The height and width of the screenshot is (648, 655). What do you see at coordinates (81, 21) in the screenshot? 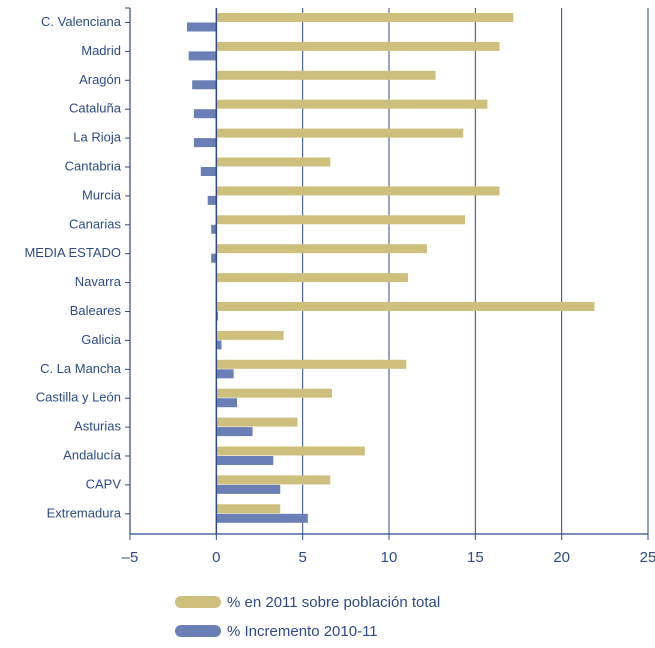
I see `category-label: C. Valenciana` at bounding box center [81, 21].